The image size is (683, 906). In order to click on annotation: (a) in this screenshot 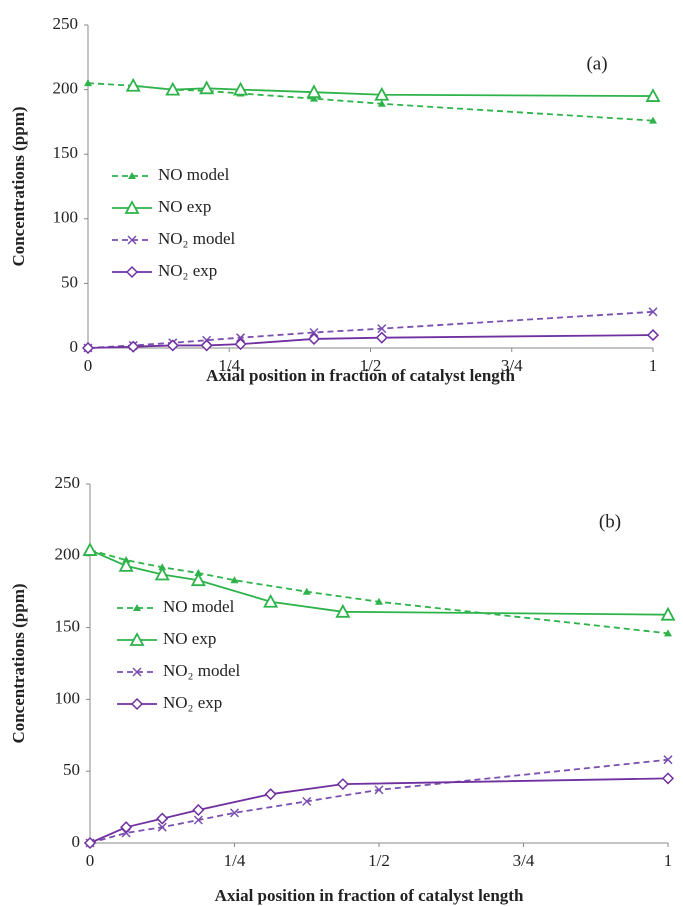, I will do `click(596, 63)`.